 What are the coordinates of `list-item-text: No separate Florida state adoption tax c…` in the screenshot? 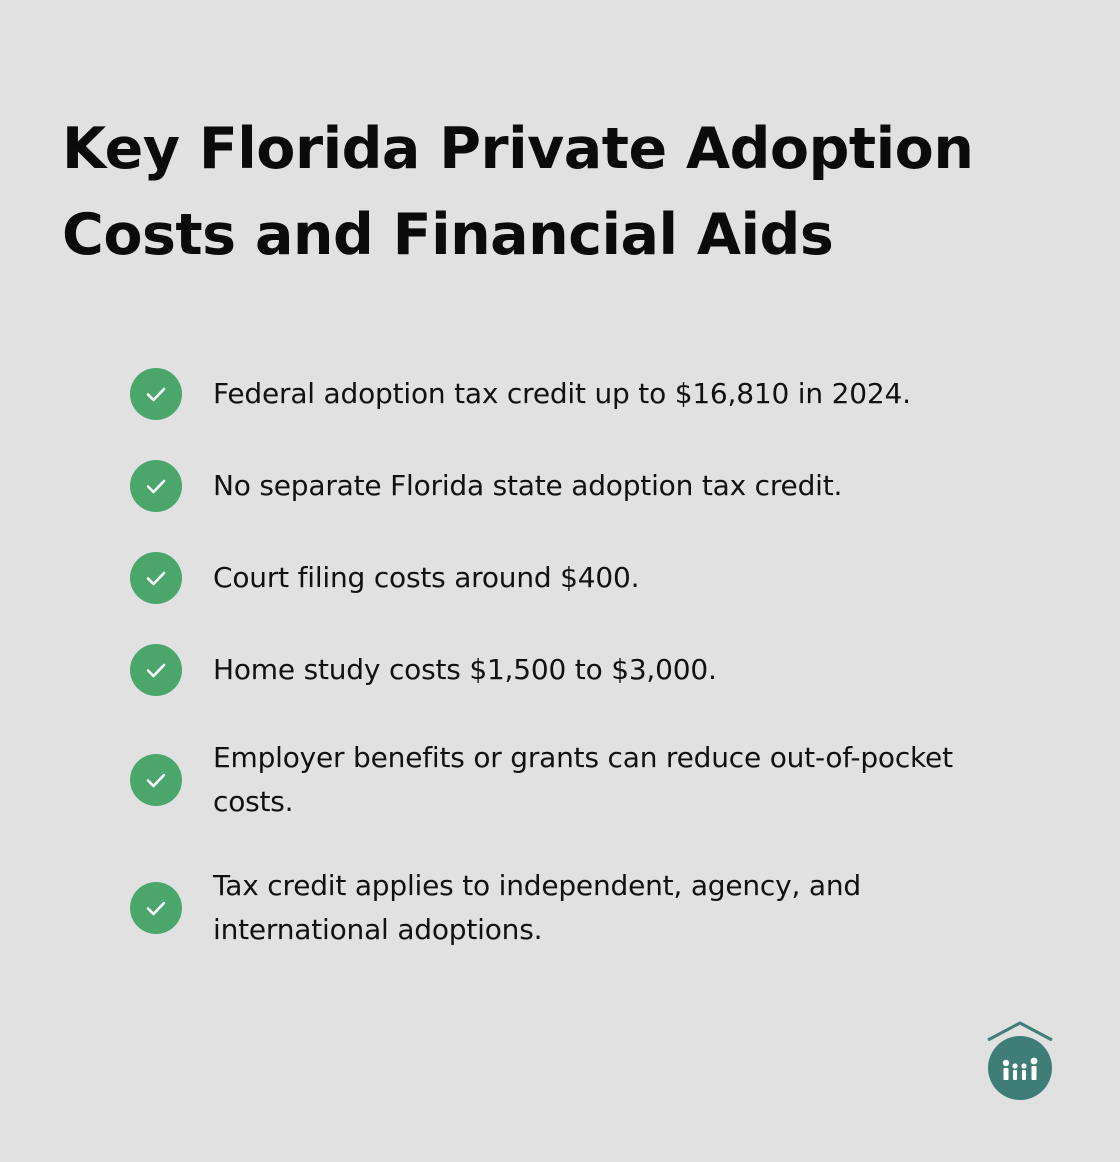 It's located at (528, 485).